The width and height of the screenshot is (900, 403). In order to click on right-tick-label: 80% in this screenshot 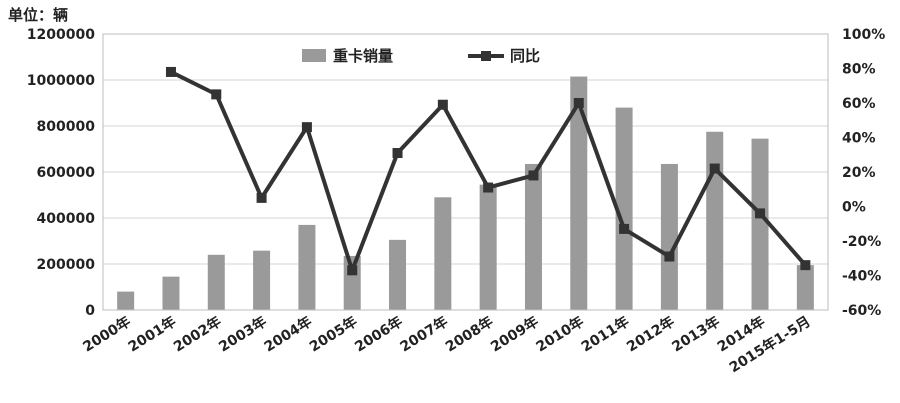, I will do `click(859, 70)`.